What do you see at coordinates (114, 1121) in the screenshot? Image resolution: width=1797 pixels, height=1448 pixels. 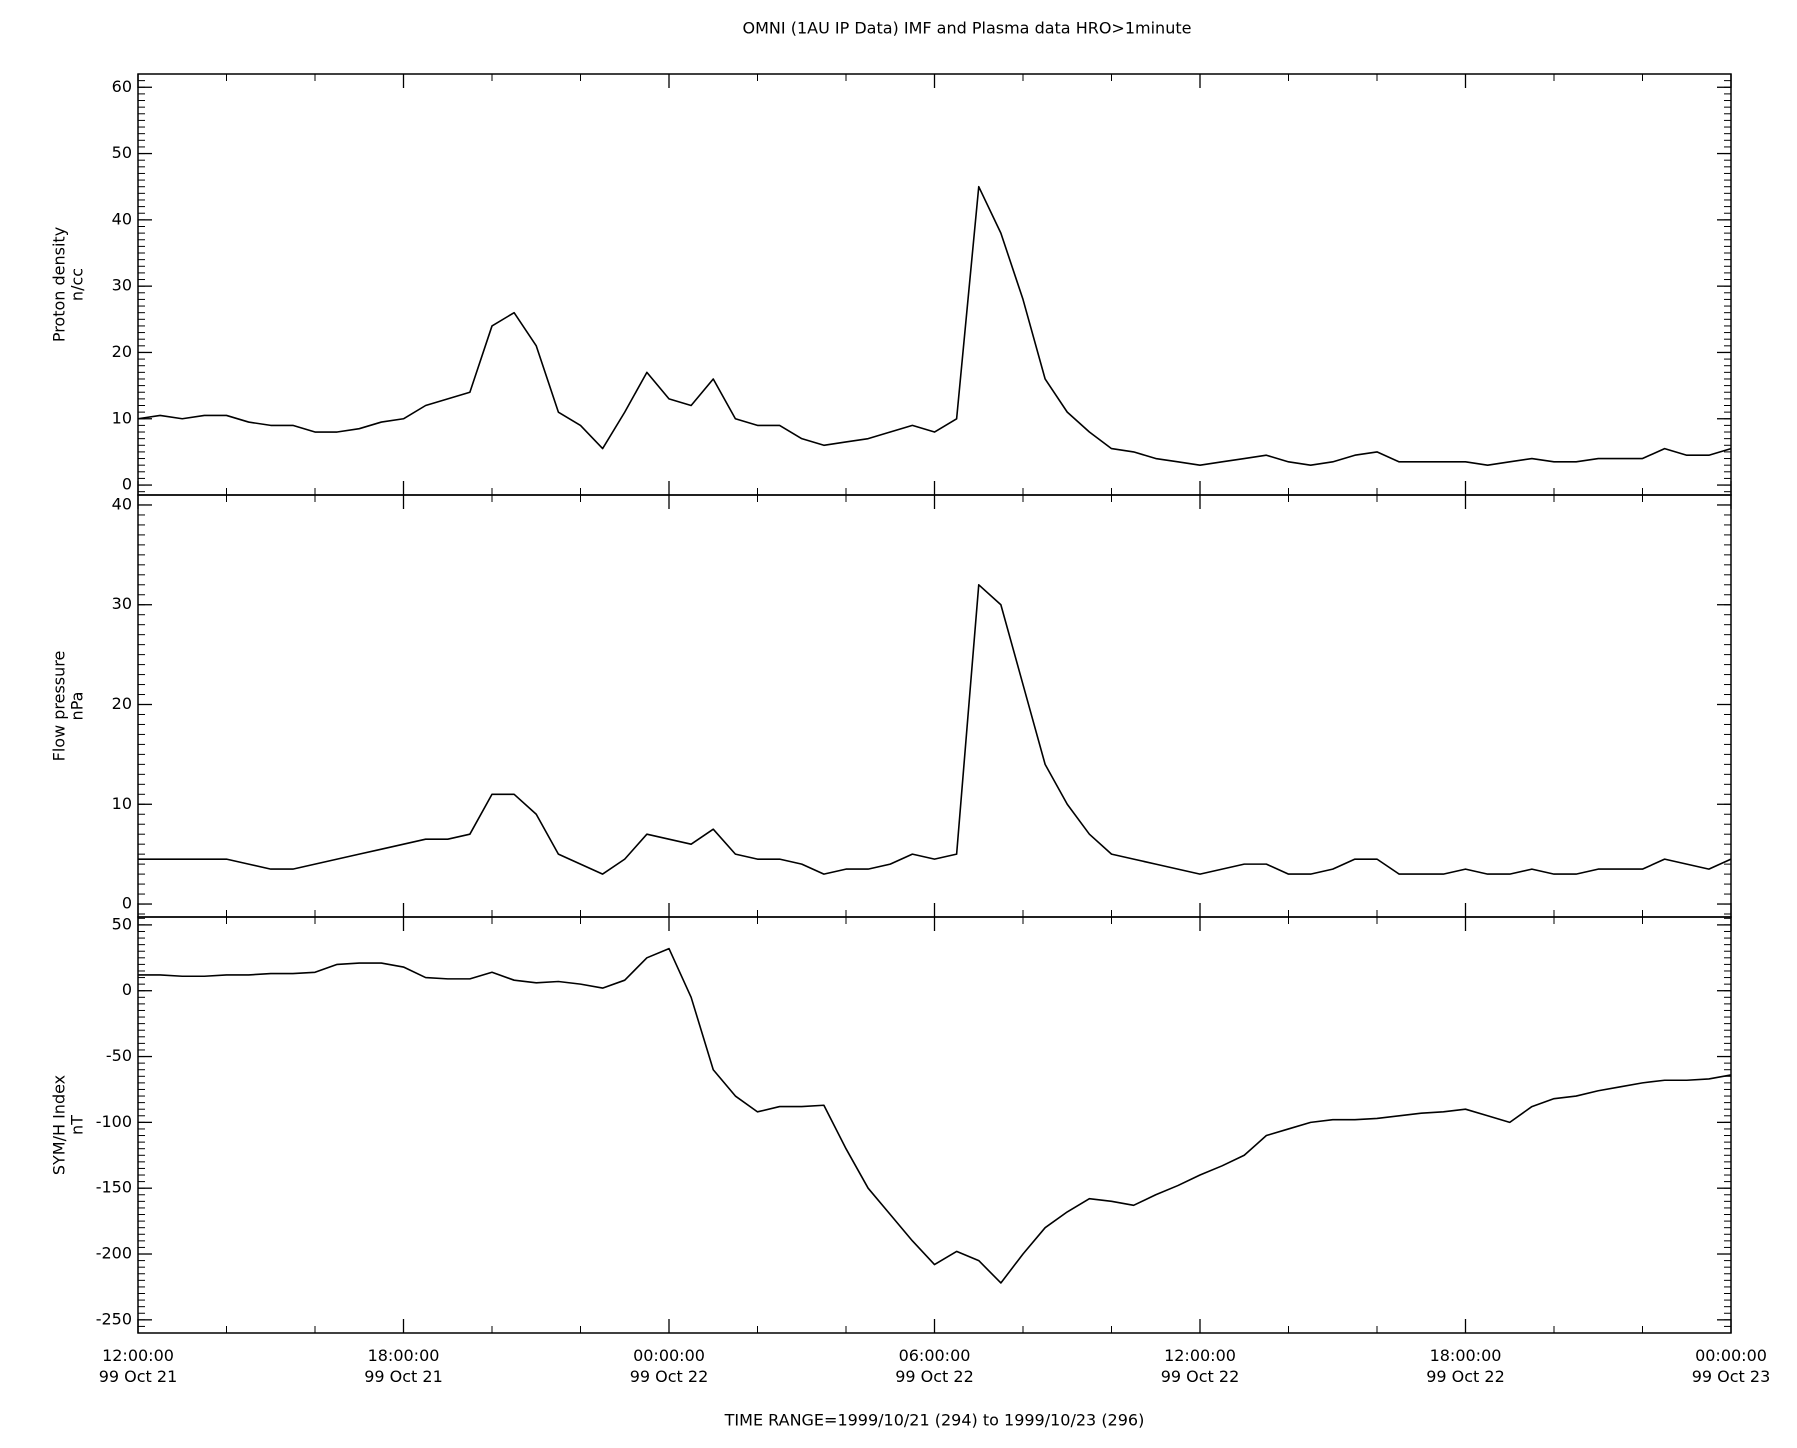 I see `y-tick-label: -100` at bounding box center [114, 1121].